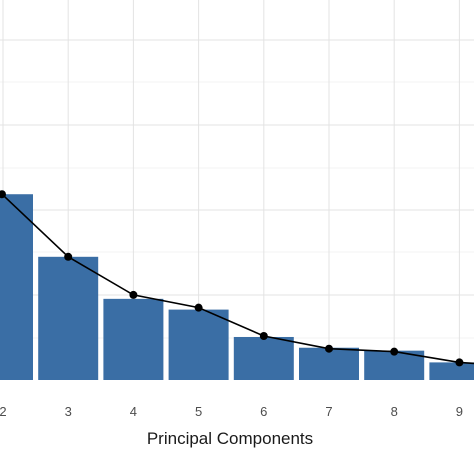  What do you see at coordinates (231, 411) in the screenshot?
I see `x-tick-labels: 2 3 4 5 6 7 8 9` at bounding box center [231, 411].